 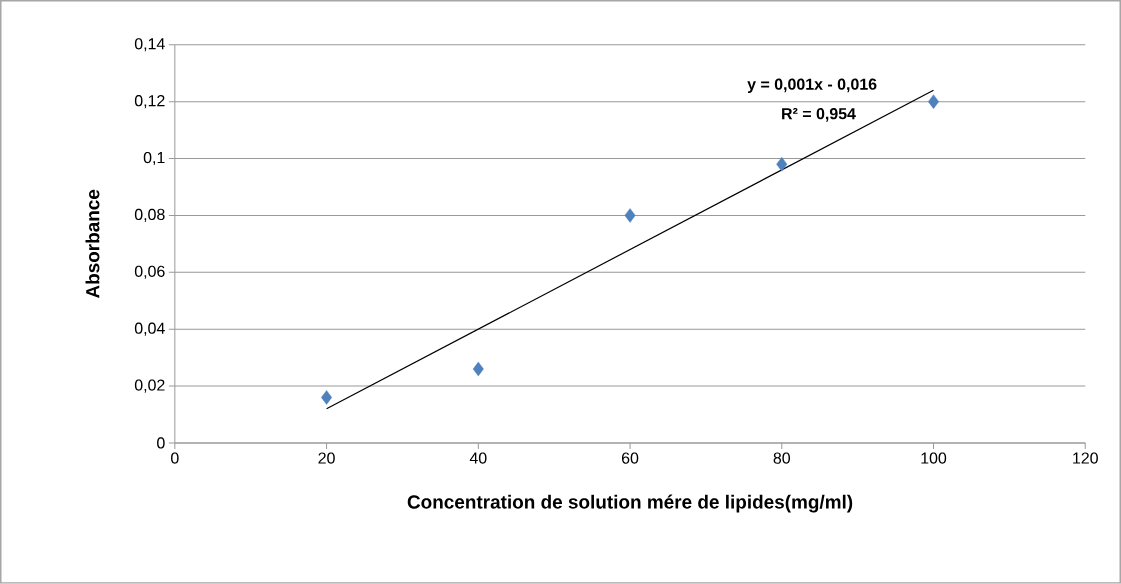 I want to click on y-tick-label: 0,12, so click(x=149, y=102).